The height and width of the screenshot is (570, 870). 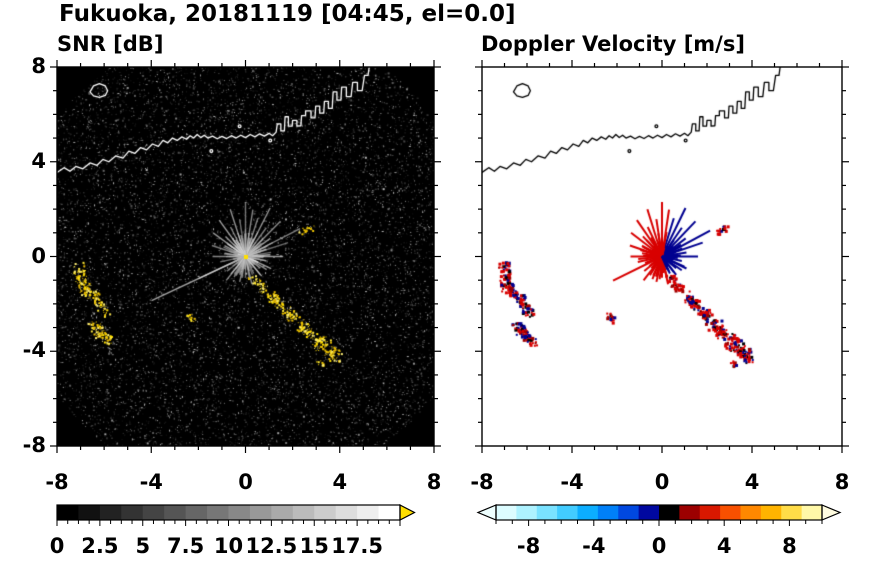 I want to click on y-tick-label: 4, so click(x=38, y=160).